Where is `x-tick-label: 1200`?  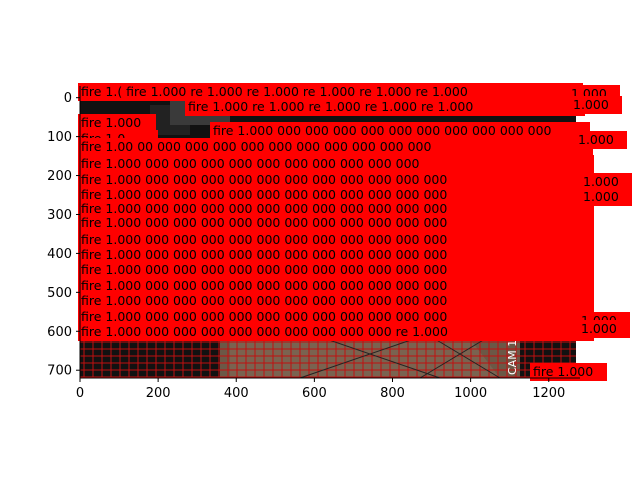
x-tick-label: 1200 is located at coordinates (548, 393).